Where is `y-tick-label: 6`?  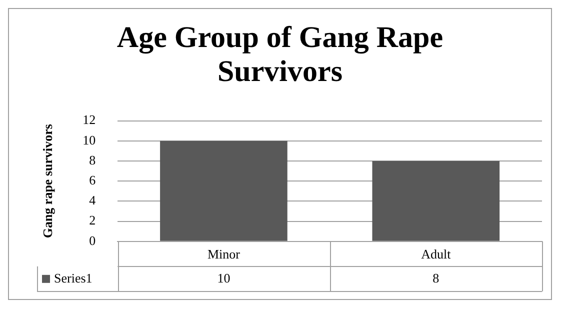
y-tick-label: 6 is located at coordinates (92, 180).